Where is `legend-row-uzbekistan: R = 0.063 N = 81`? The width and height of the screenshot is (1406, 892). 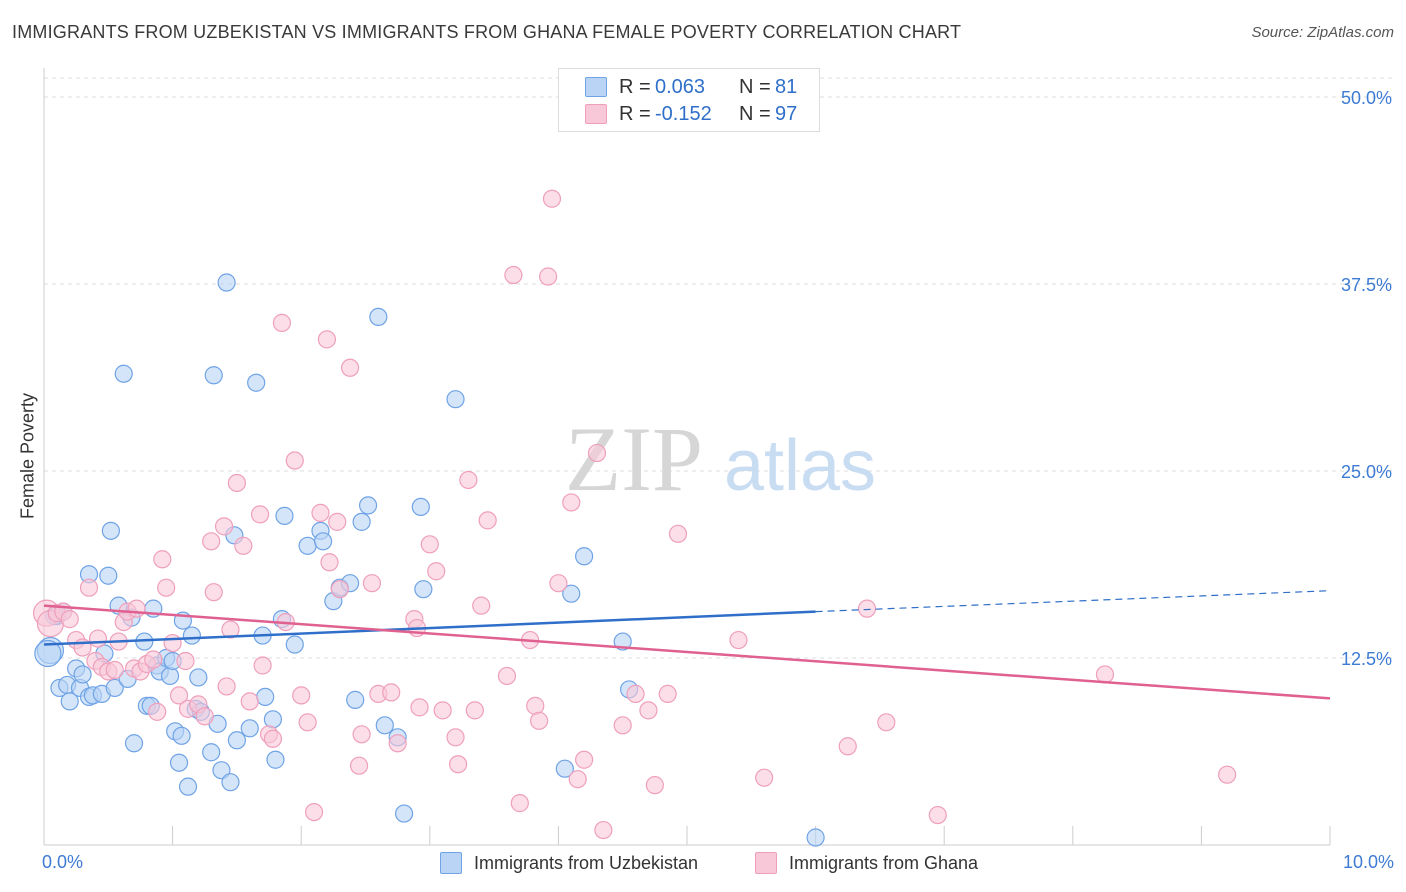
legend-row-uzbekistan: R = 0.063 N = 81 is located at coordinates (691, 87).